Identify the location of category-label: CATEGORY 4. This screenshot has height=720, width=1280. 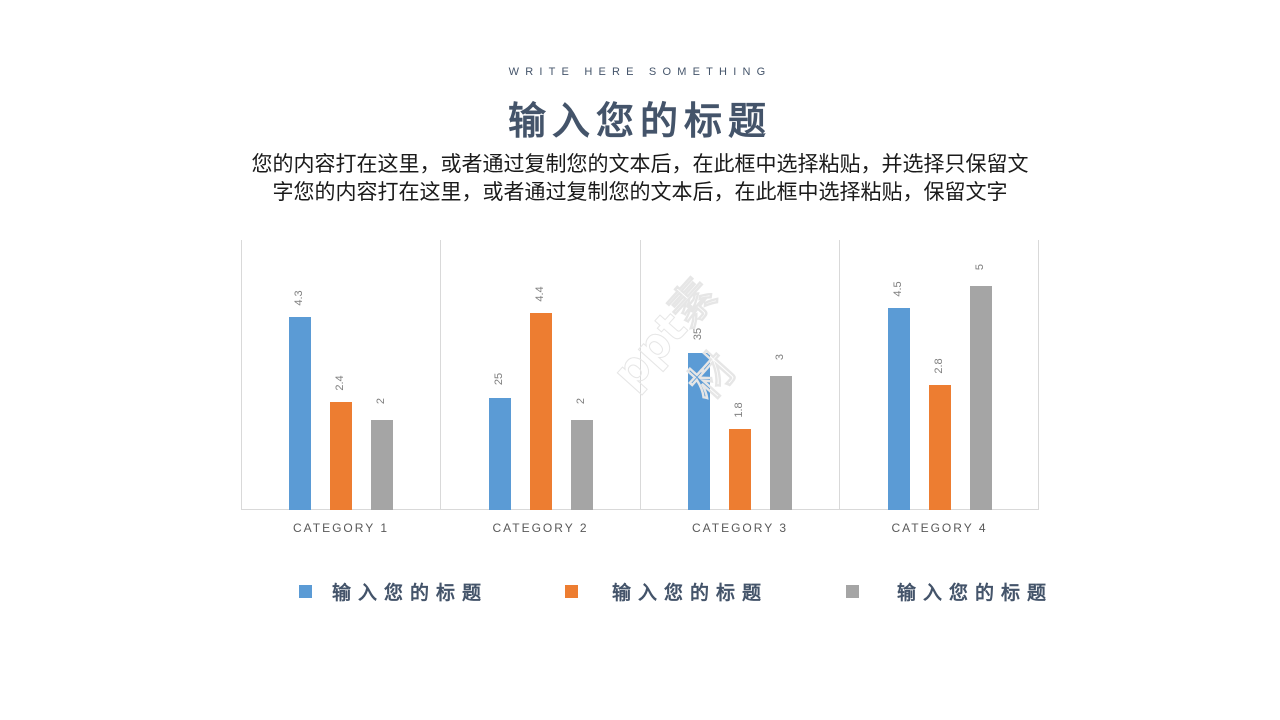
(939, 528).